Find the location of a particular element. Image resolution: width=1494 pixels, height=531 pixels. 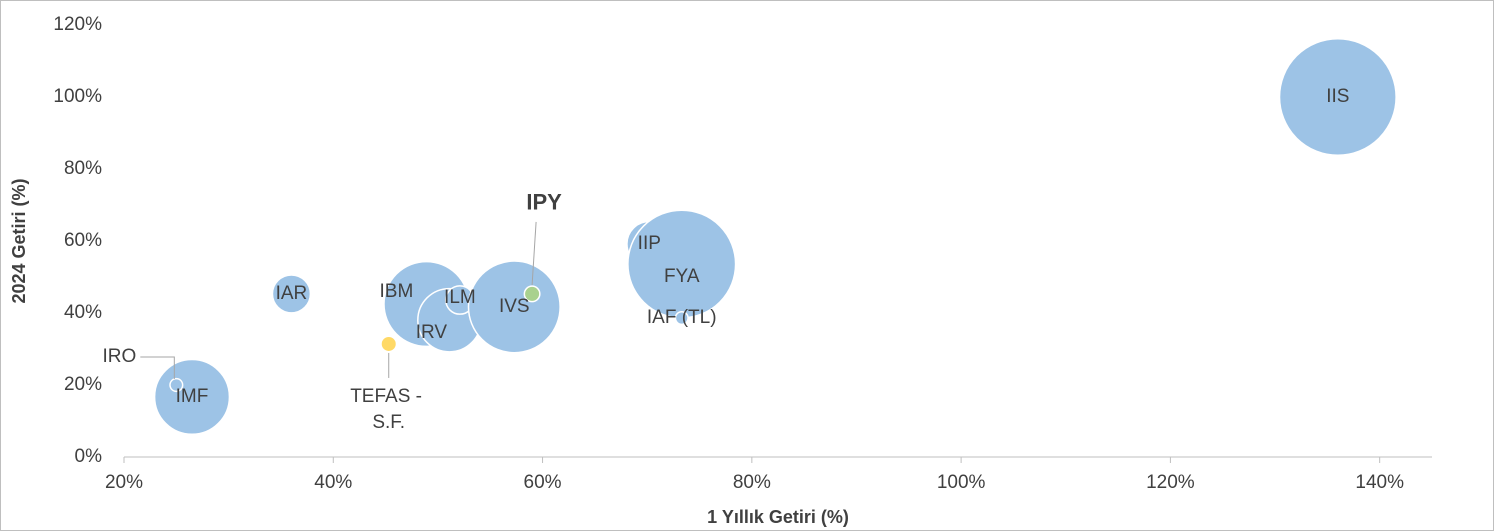

bubble-label: IBM is located at coordinates (397, 291).